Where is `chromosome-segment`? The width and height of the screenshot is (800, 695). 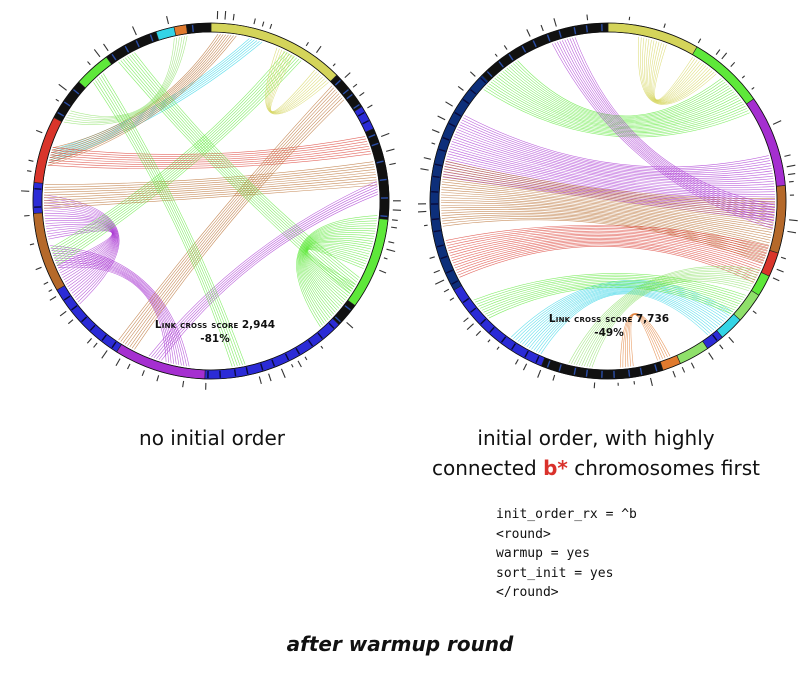
chromosome-segment is located at coordinates (769, 263).